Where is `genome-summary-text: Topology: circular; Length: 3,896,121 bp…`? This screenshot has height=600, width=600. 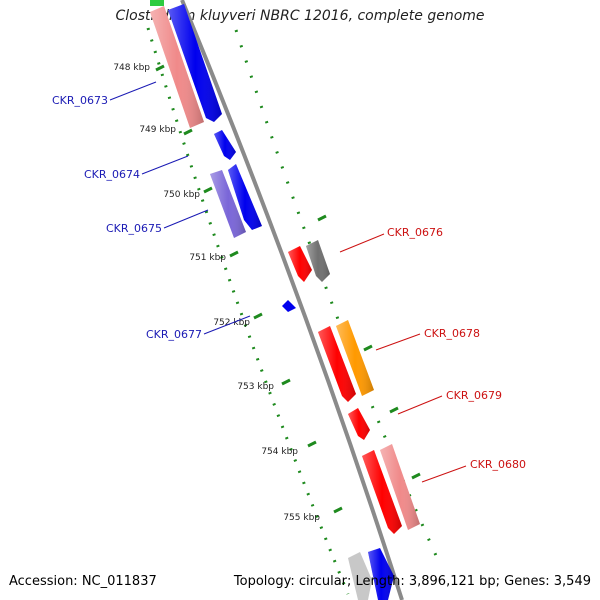 genome-summary-text: Topology: circular; Length: 3,896,121 bp… is located at coordinates (412, 581).